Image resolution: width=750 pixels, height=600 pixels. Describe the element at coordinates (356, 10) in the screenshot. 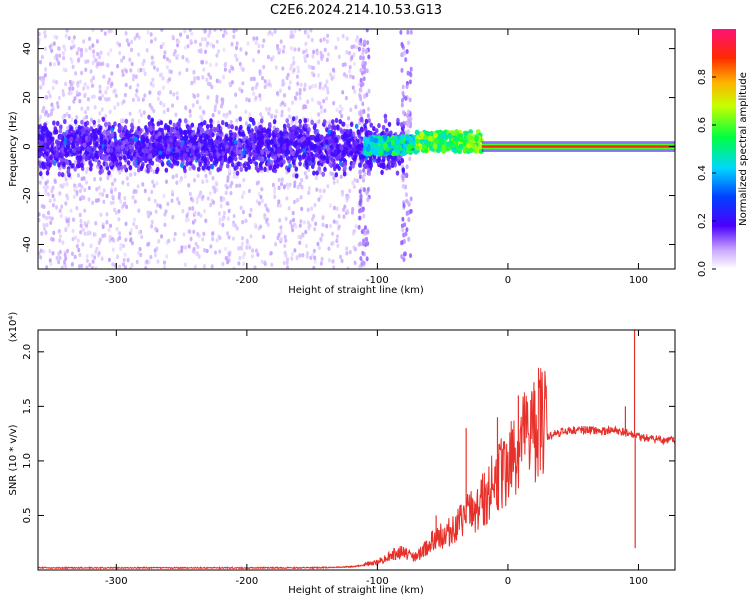

I see `chart-title: C2E6.2024.214.10.53.G13` at that location.